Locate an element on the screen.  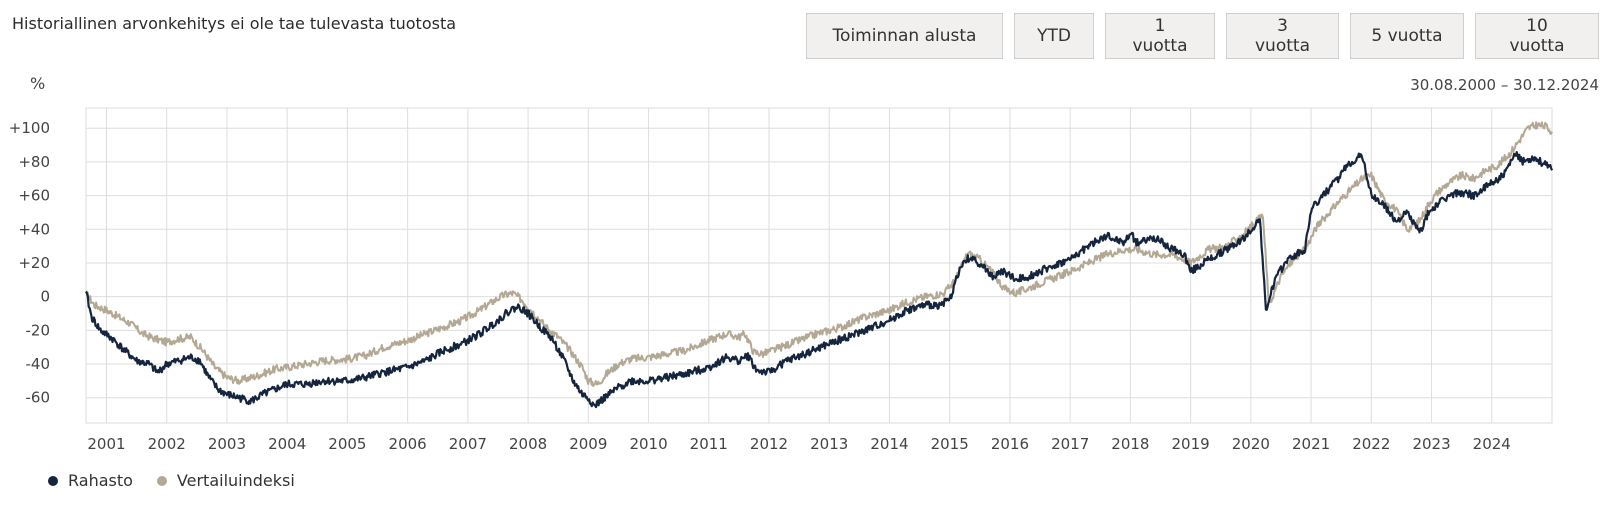
y-tick-label: +100 is located at coordinates (29, 128).